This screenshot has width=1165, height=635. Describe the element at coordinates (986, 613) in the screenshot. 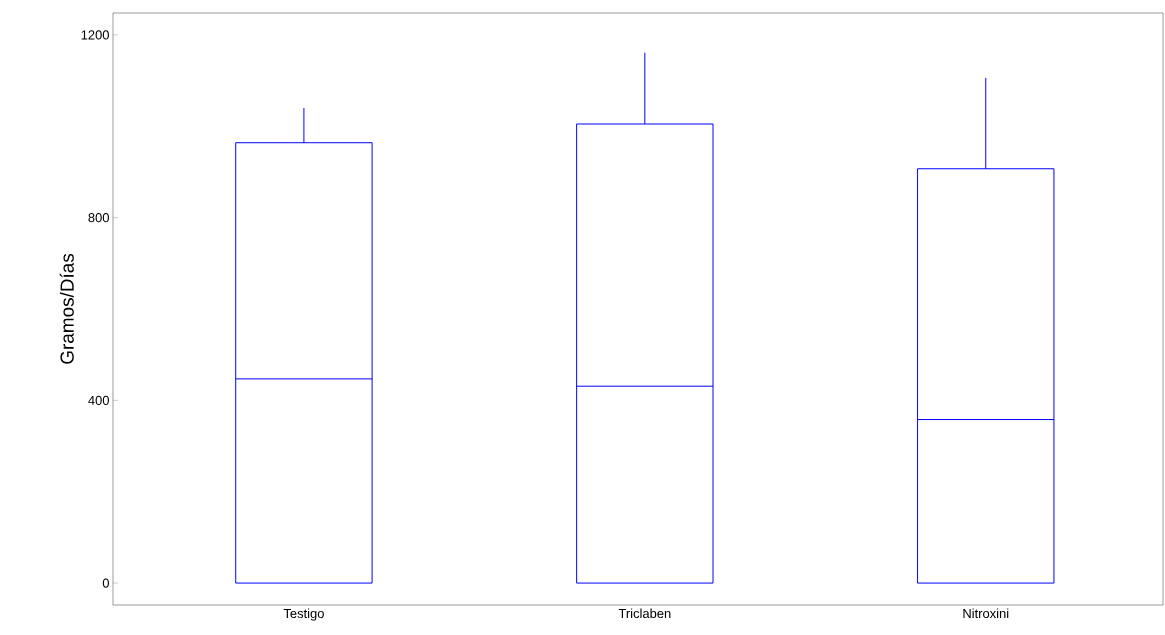

I see `x-tick-label: Nitroxini` at that location.